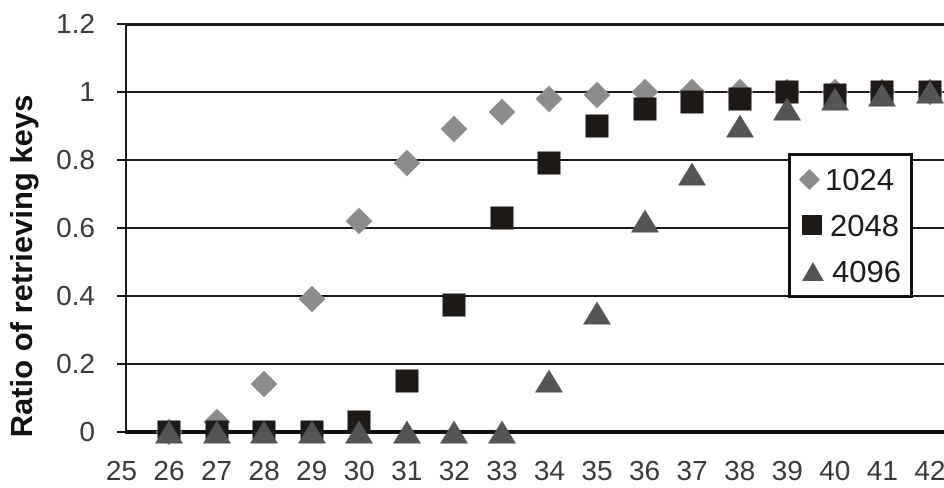  Describe the element at coordinates (75, 363) in the screenshot. I see `y-axis-tick-label: 0.2` at that location.